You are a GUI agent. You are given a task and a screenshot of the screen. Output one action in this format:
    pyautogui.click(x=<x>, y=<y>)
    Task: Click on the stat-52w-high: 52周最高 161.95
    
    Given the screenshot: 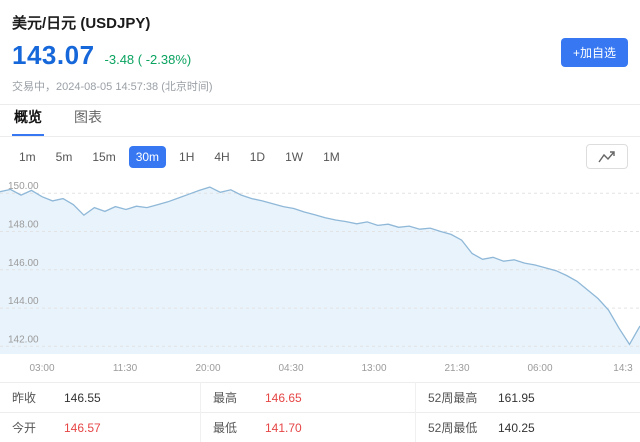 What is the action you would take?
    pyautogui.click(x=528, y=397)
    